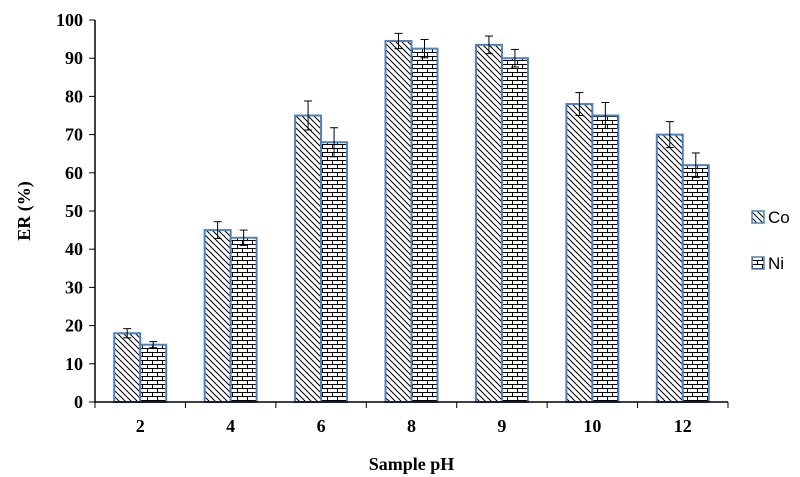  What do you see at coordinates (321, 426) in the screenshot?
I see `x-tick-label: 6` at bounding box center [321, 426].